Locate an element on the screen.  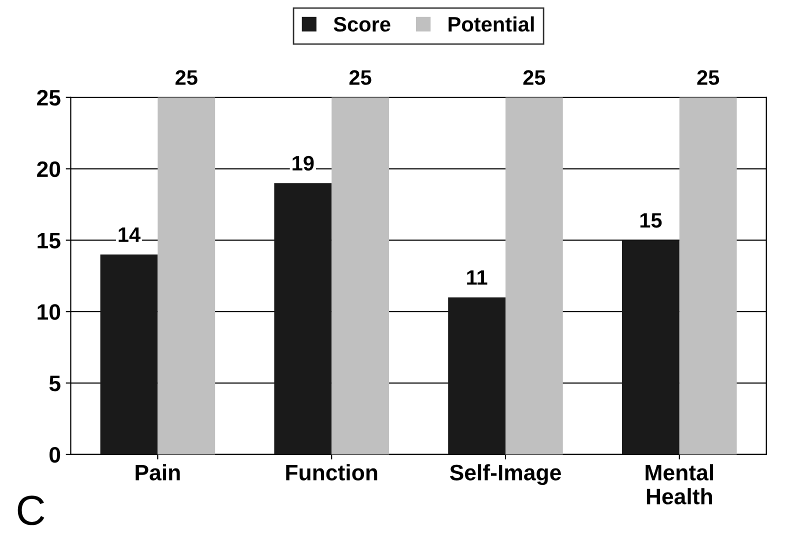
y-tick-label: 25 is located at coordinates (48, 98).